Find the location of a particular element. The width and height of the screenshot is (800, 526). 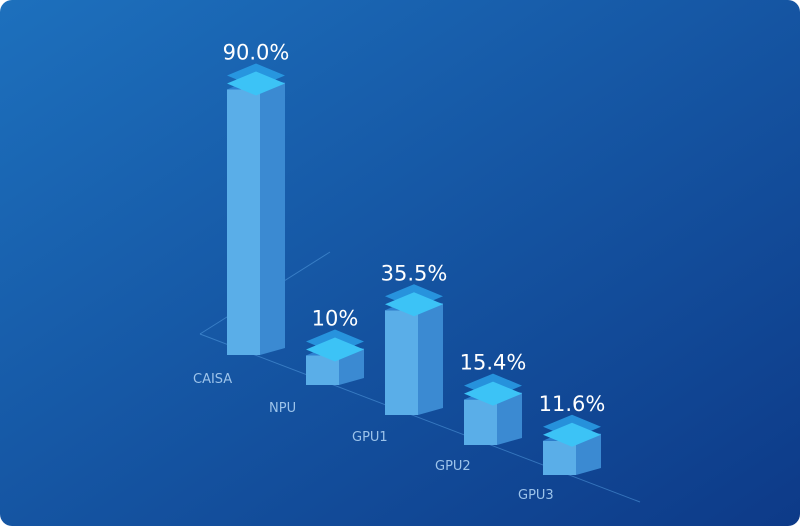

value-label: 11.6% is located at coordinates (572, 404).